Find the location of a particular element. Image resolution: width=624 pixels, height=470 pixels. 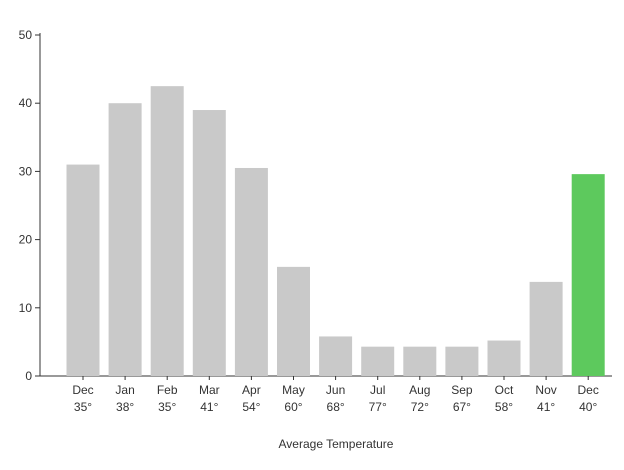

x-tick-label-temperature: 72° is located at coordinates (420, 407).